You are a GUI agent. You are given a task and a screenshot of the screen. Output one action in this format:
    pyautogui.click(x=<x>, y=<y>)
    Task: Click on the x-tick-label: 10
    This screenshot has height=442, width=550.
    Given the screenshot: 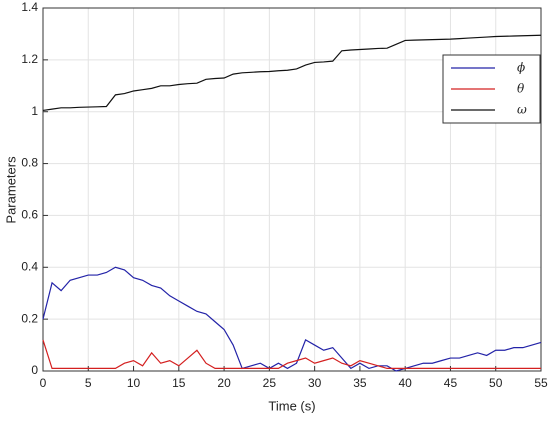 What is the action you would take?
    pyautogui.click(x=134, y=383)
    